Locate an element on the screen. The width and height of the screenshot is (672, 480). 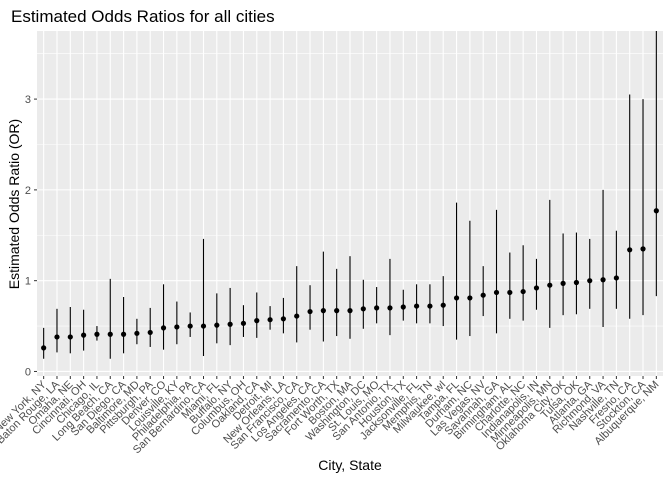
chart-title: Estimated Odds Ratios for all cities is located at coordinates (143, 16).